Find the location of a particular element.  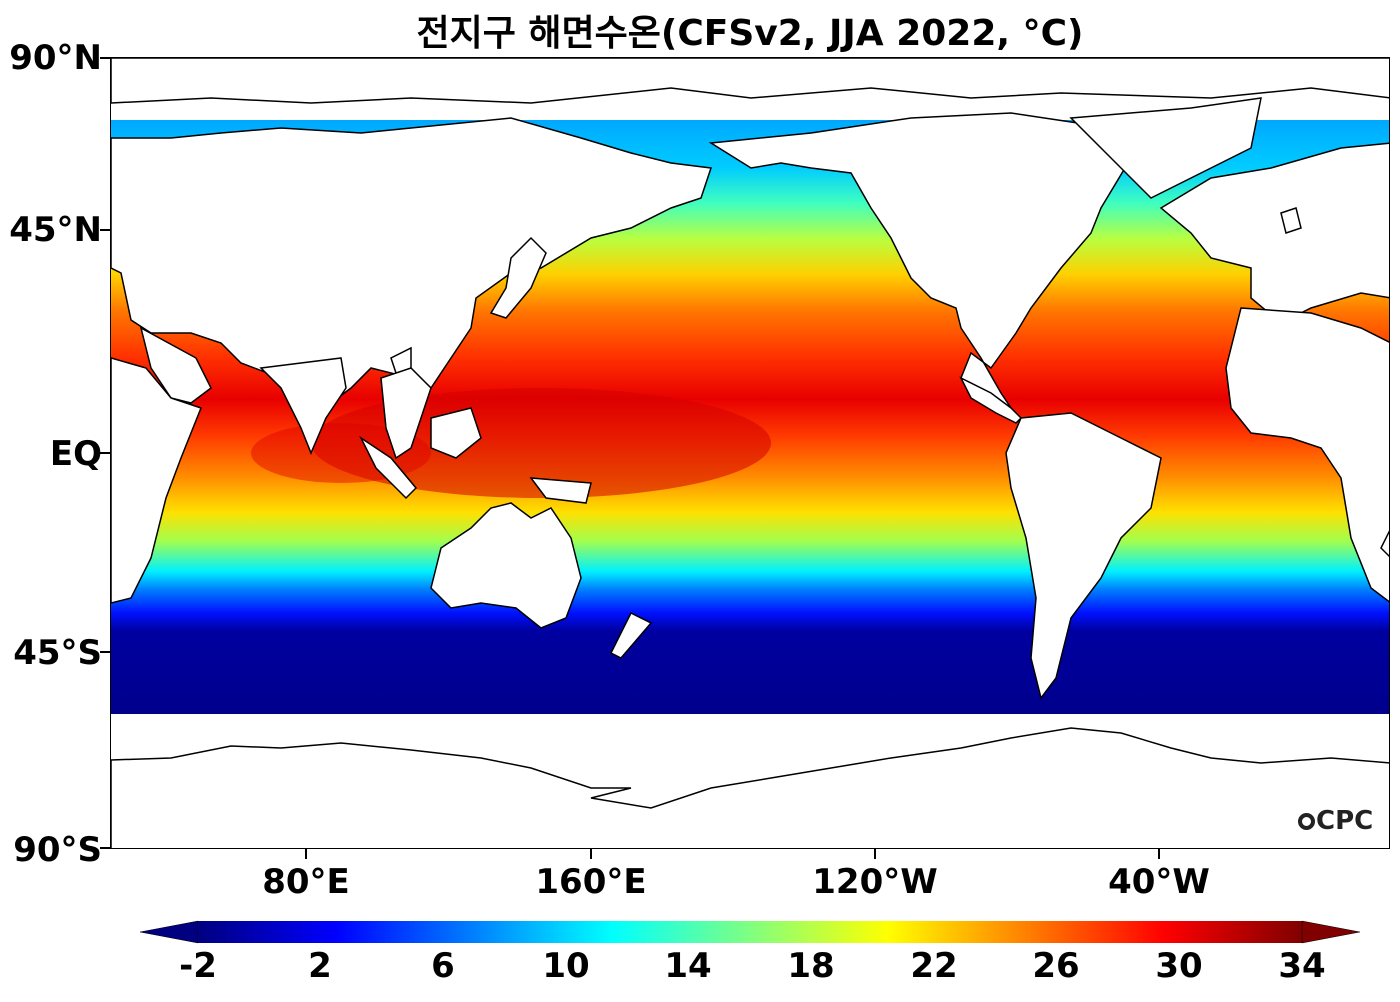

cpc-logo-text: CPC is located at coordinates (1345, 821).